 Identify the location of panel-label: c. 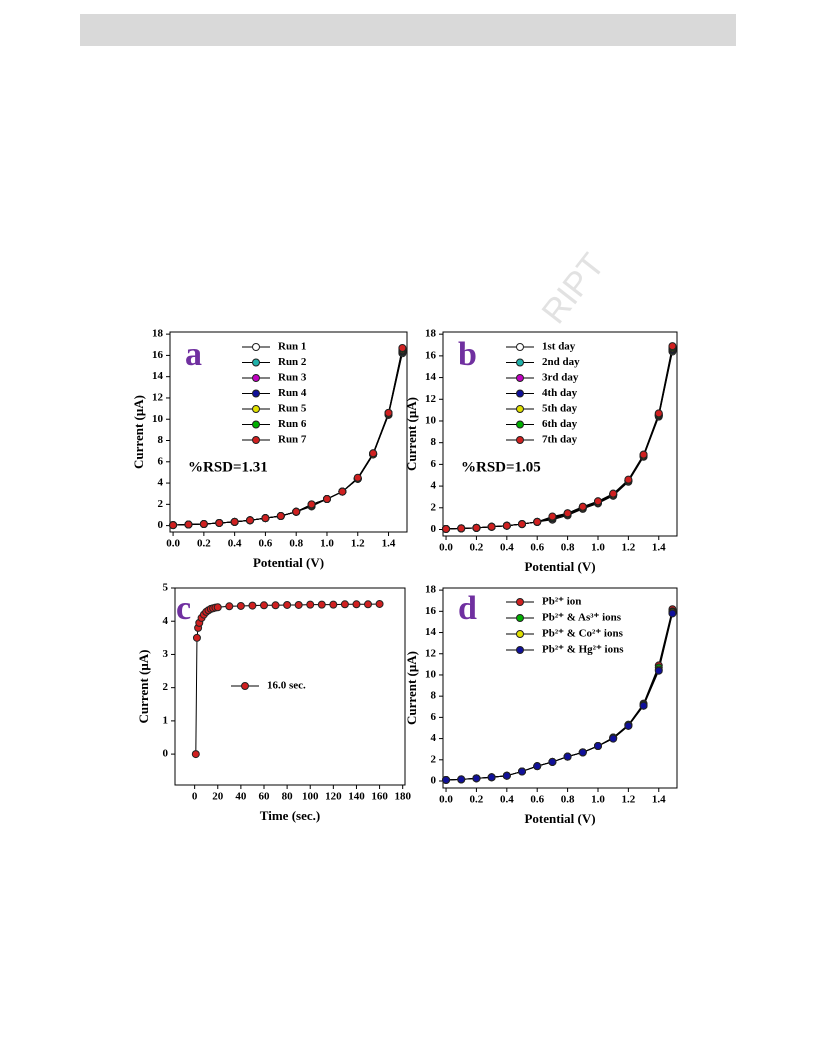
(183, 608).